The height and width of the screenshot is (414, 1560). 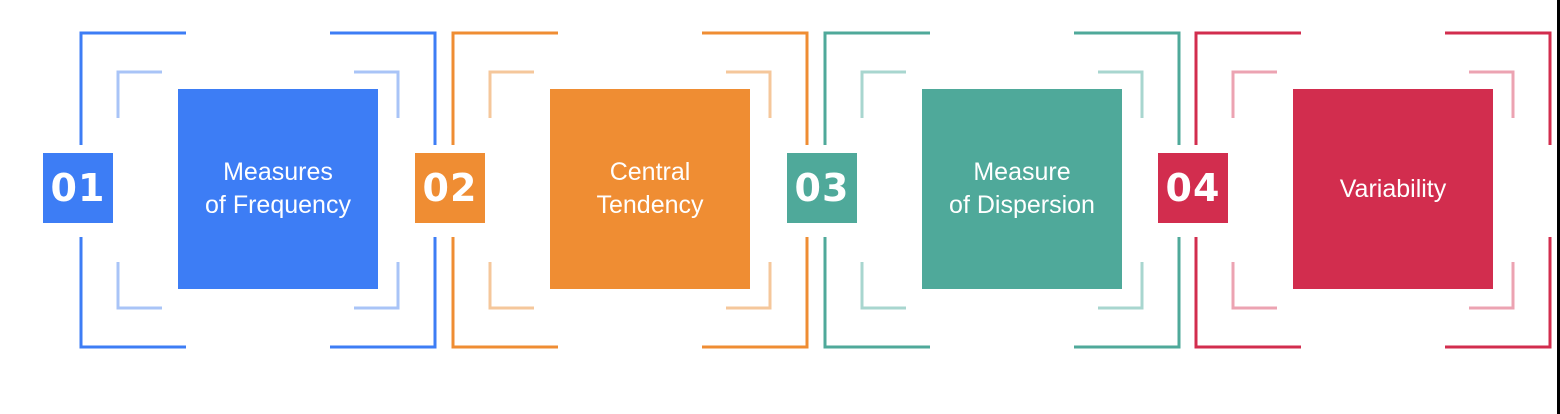 I want to click on step-4-badge: 04, so click(x=1193, y=188).